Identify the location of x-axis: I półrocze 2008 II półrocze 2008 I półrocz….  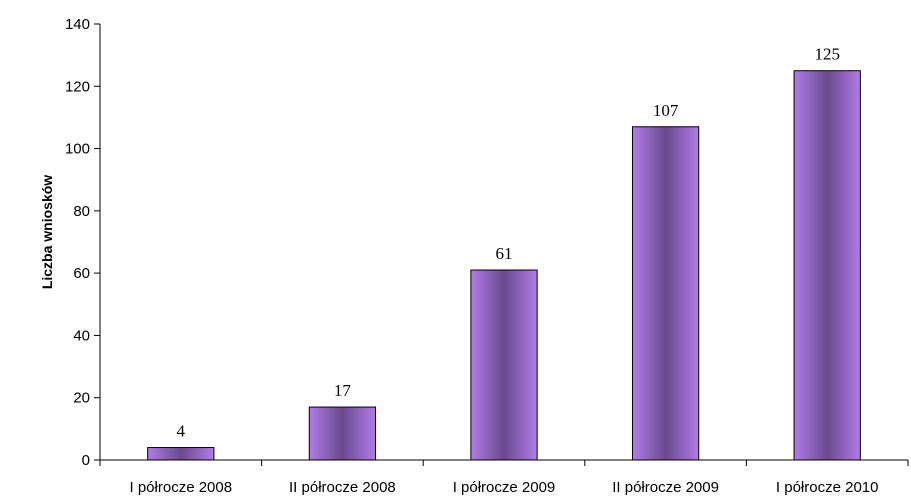
(504, 477).